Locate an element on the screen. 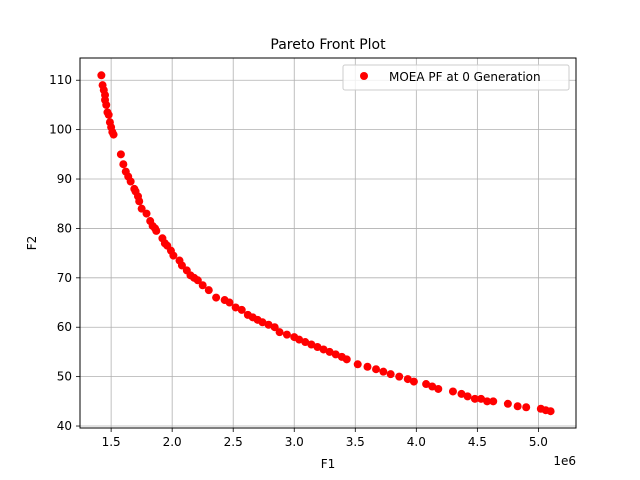  chart-title: Pareto Front Plot is located at coordinates (328, 45).